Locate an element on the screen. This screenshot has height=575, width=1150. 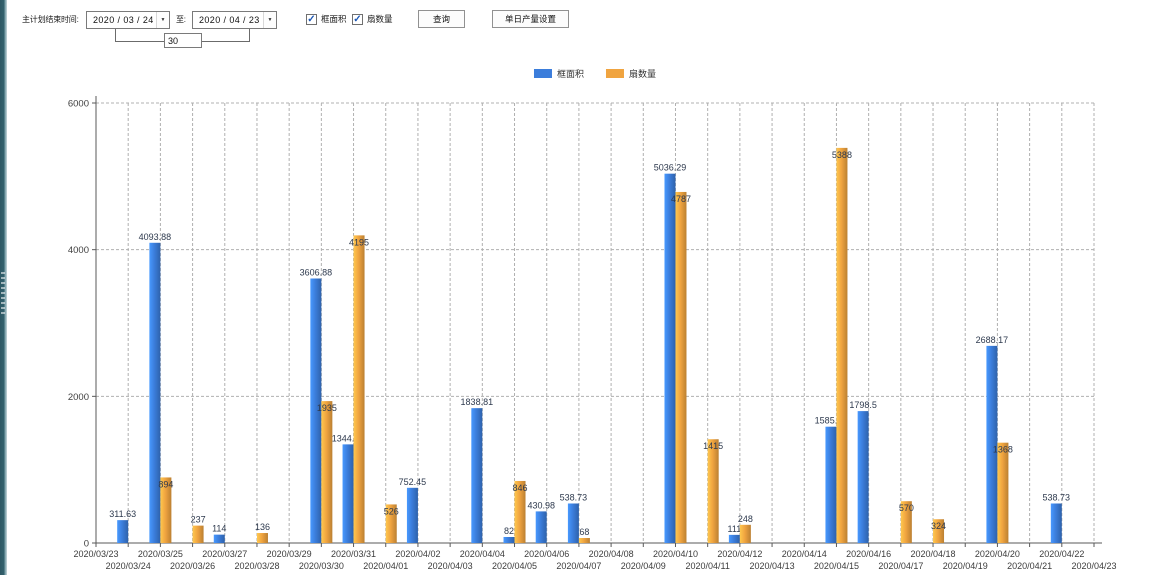
x-axis-label: 2020/04/19 is located at coordinates (965, 566).